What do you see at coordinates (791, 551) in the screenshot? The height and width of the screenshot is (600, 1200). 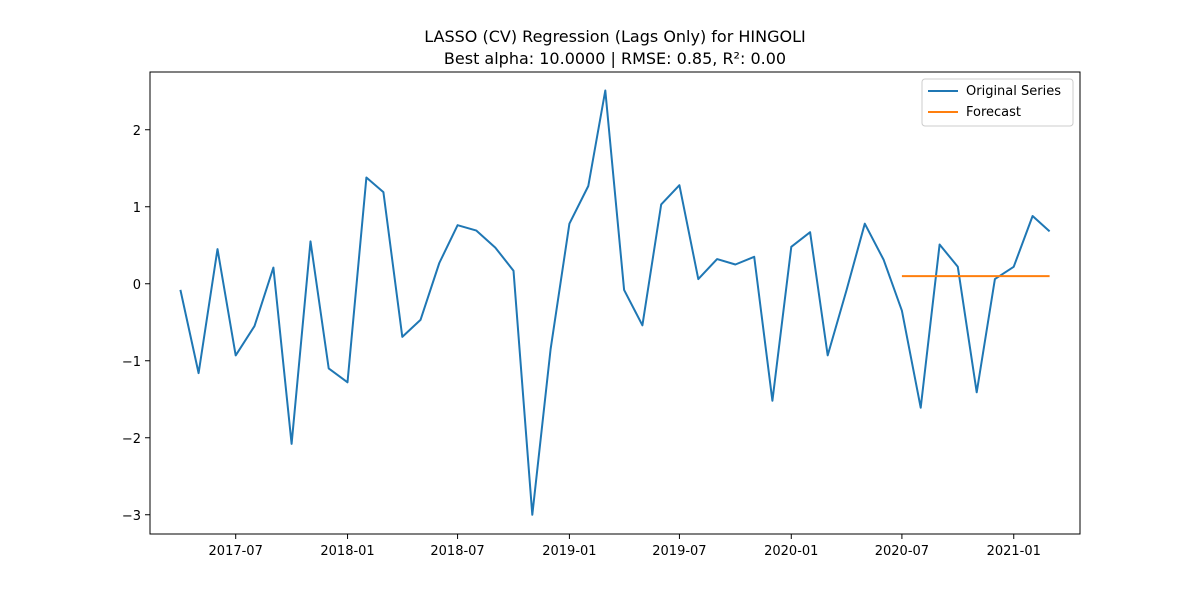 I see `x-tick-label: 2020-01` at bounding box center [791, 551].